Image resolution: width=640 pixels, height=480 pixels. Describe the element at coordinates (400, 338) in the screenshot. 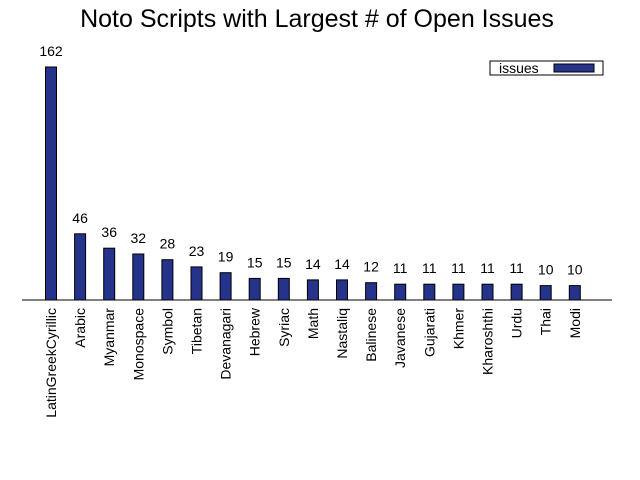

I see `x-tick-label-javanese: Javanese` at that location.